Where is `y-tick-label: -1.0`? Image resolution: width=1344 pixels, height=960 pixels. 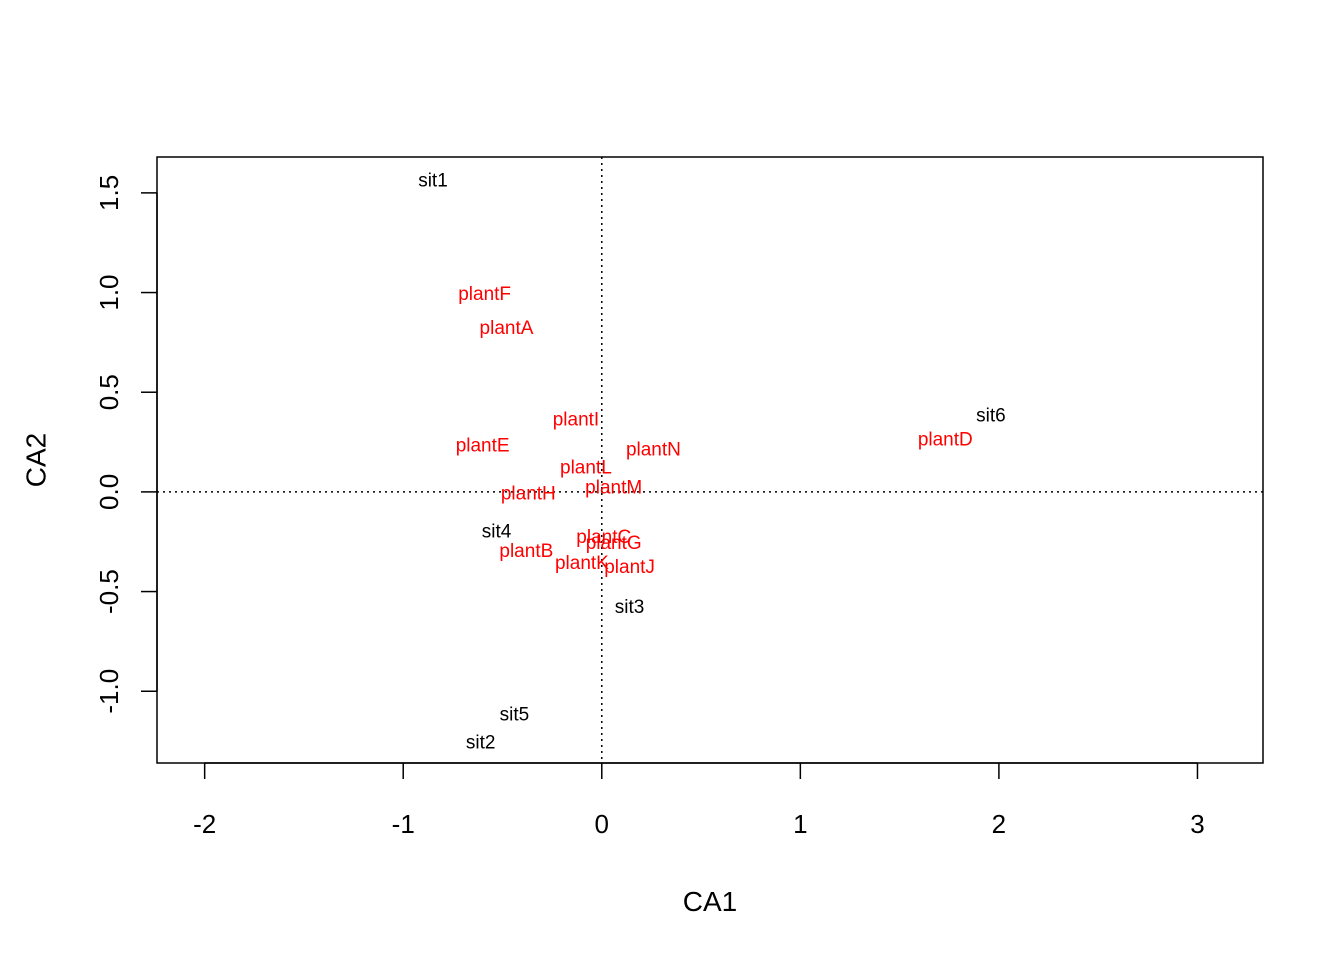
y-tick-label: -1.0 is located at coordinates (109, 691).